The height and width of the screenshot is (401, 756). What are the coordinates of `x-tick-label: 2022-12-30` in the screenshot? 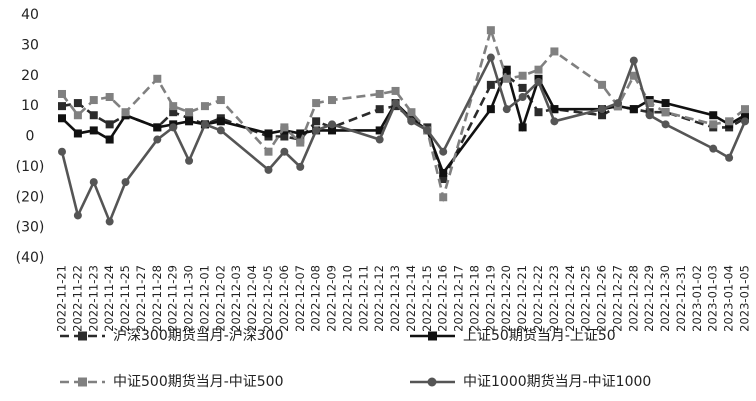 It's located at (665, 298).